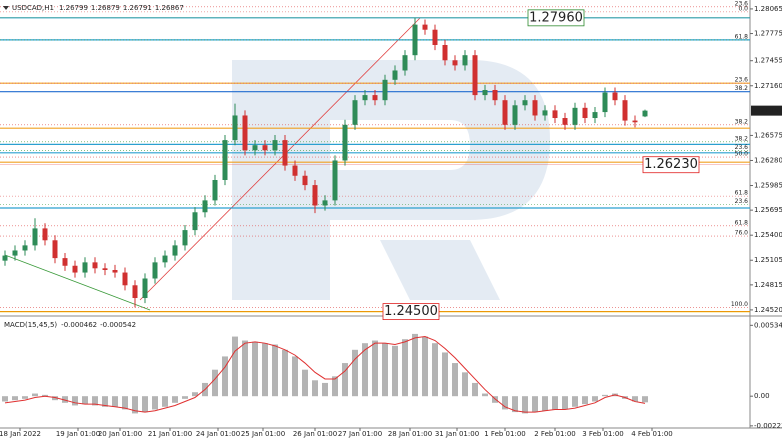  Describe the element at coordinates (742, 233) in the screenshot. I see `fib-label: 76.0` at that location.